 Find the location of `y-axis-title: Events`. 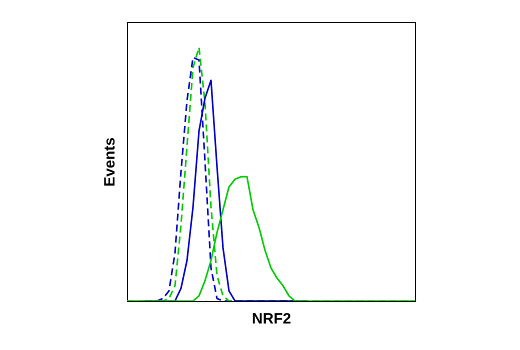

y-axis-title: Events is located at coordinates (110, 162).